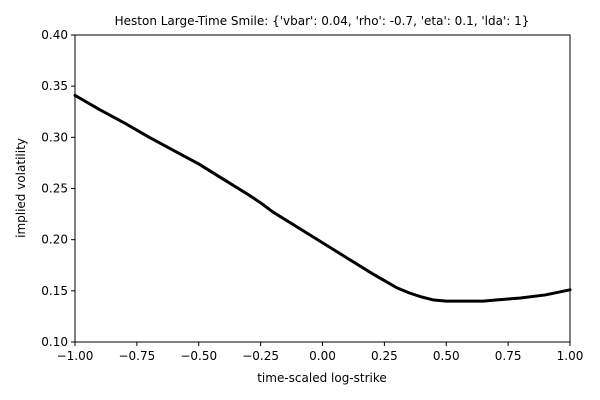  What do you see at coordinates (570, 356) in the screenshot?
I see `x-tick-label: 1.00` at bounding box center [570, 356].